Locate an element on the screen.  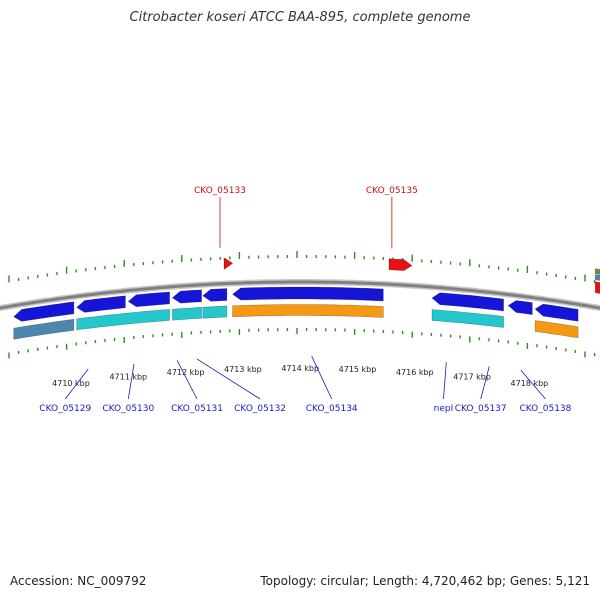
feature-label: CKO_05133 is located at coordinates (220, 191).